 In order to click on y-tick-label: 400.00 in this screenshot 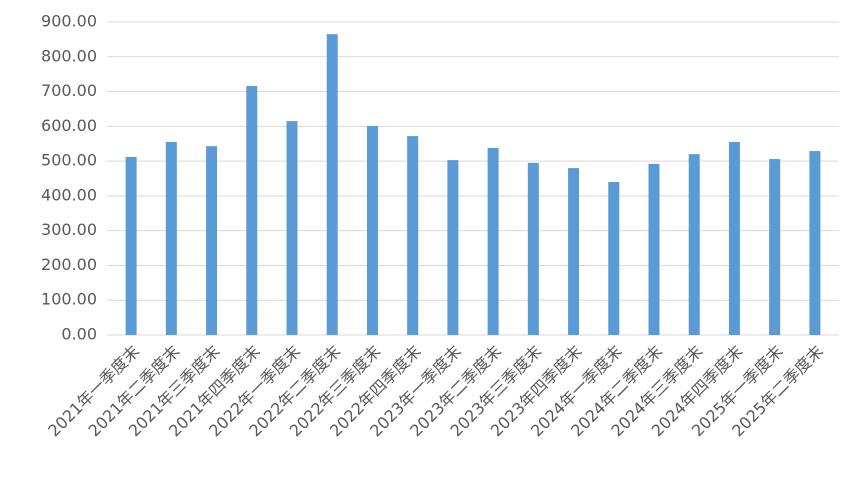, I will do `click(69, 194)`.